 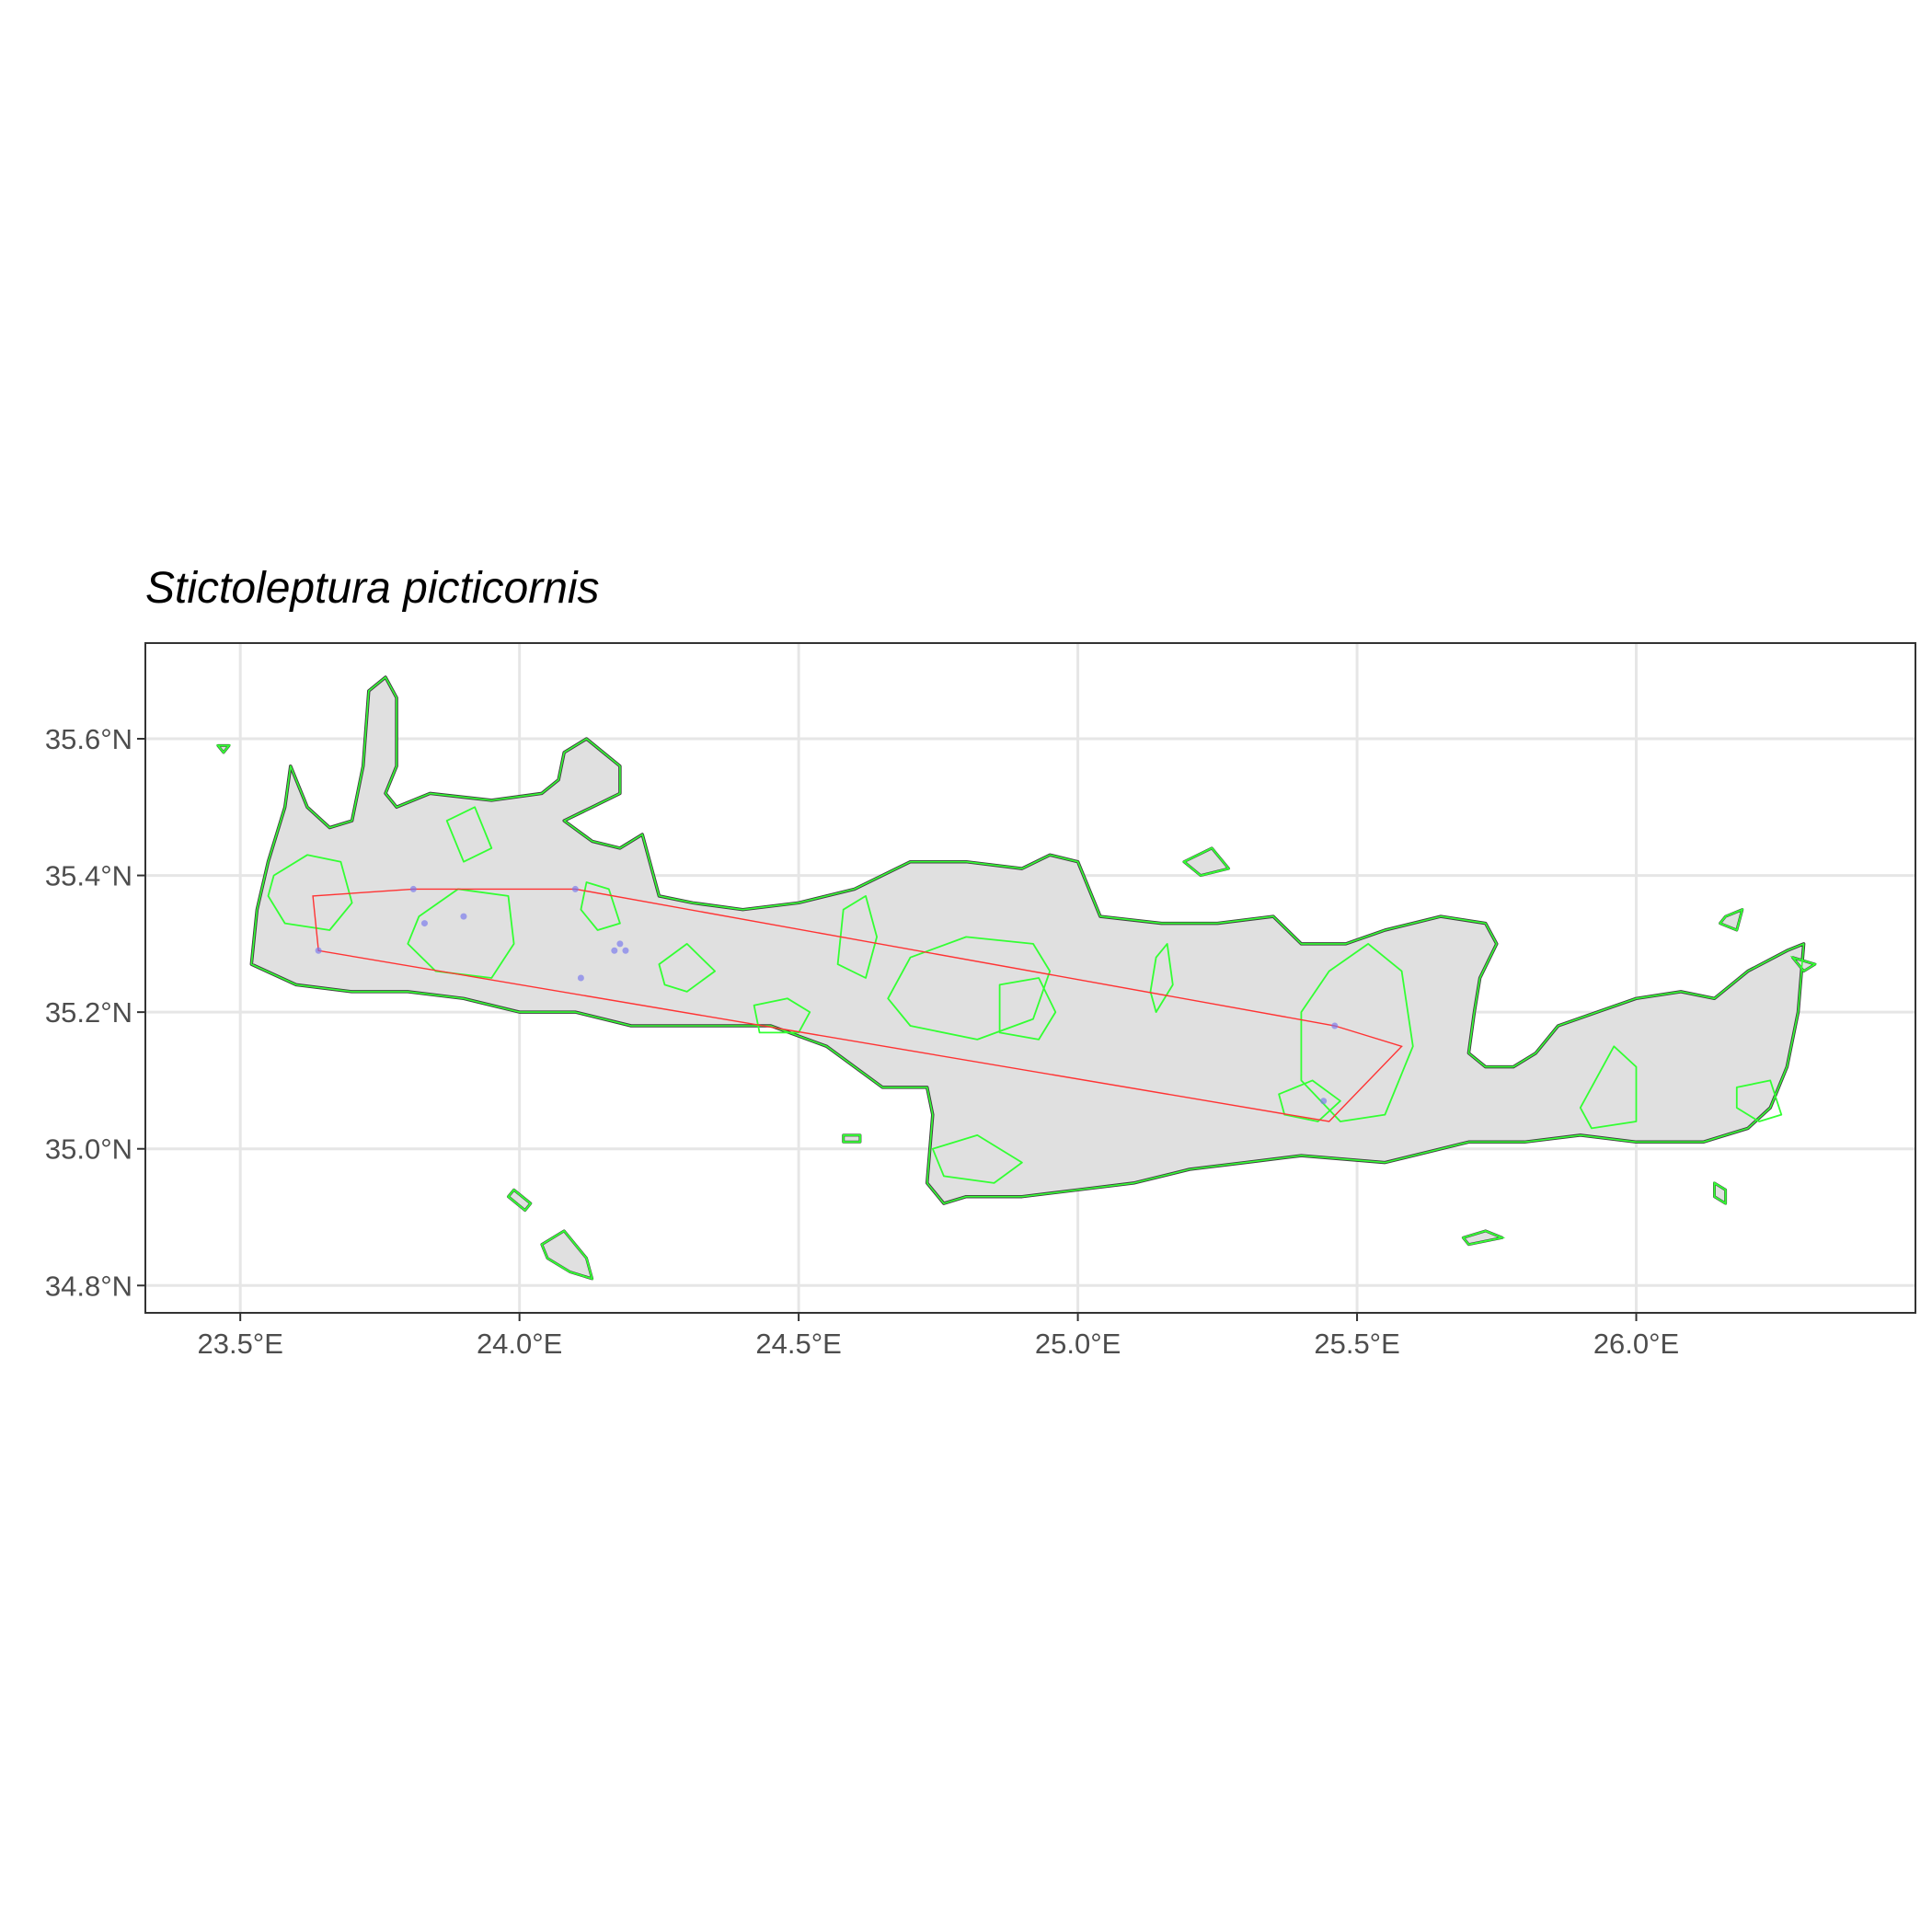 What do you see at coordinates (798, 1344) in the screenshot?
I see `x-tick-label: 24.5°E` at bounding box center [798, 1344].